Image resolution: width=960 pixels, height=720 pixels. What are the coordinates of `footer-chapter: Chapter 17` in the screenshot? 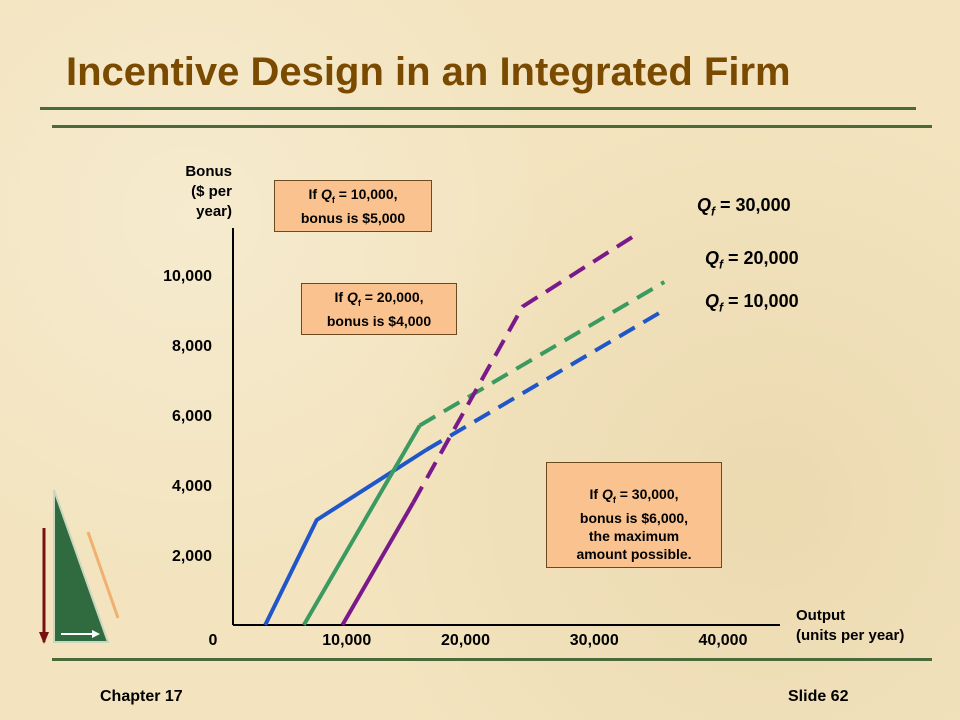 It's located at (141, 696).